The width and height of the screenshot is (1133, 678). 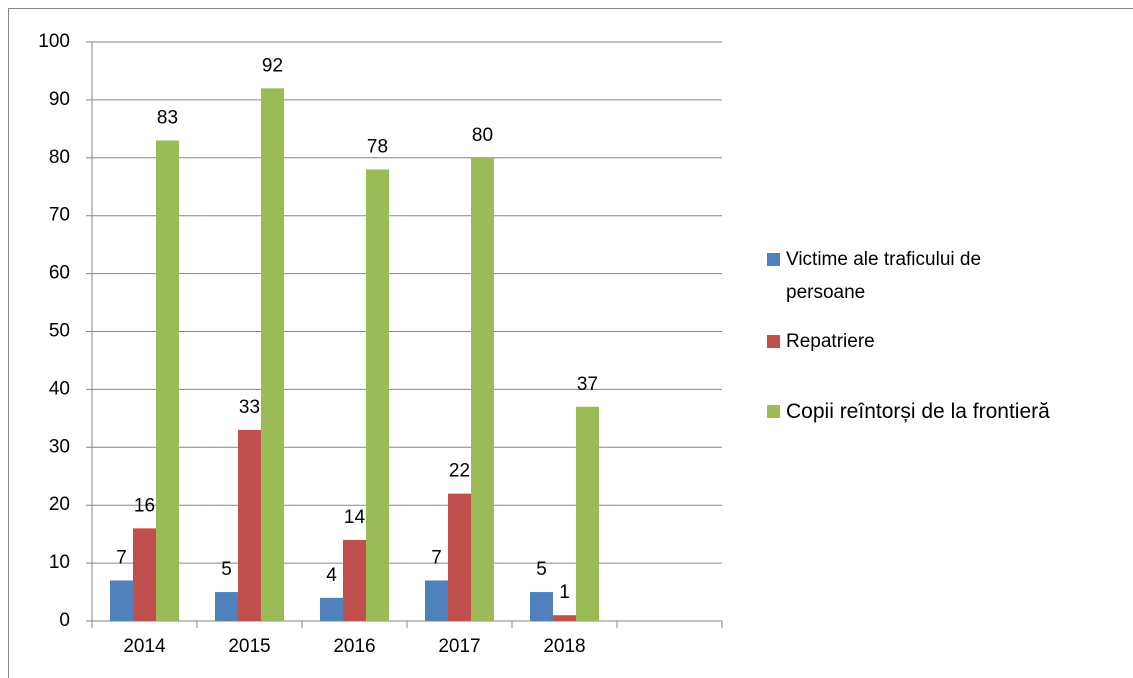 What do you see at coordinates (59, 388) in the screenshot?
I see `y-tick-label: 40` at bounding box center [59, 388].